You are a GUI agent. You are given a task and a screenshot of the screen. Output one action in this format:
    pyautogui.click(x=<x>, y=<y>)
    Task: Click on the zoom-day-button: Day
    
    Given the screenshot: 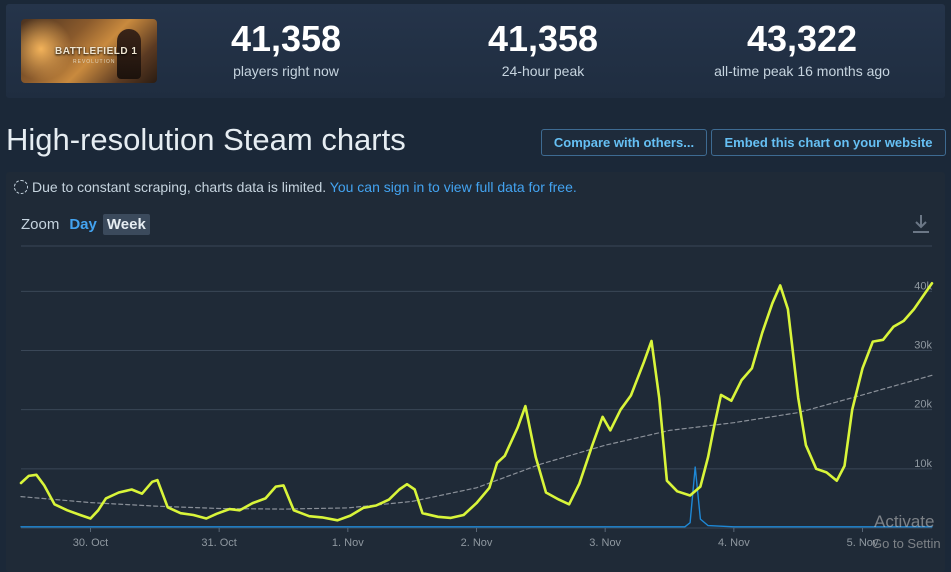 What is the action you would take?
    pyautogui.click(x=83, y=224)
    